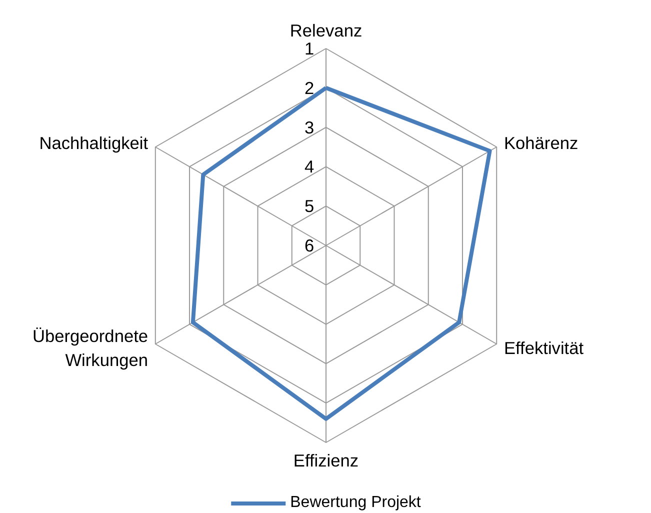 The image size is (651, 513). Describe the element at coordinates (309, 206) in the screenshot. I see `y-tick-label: 5` at that location.